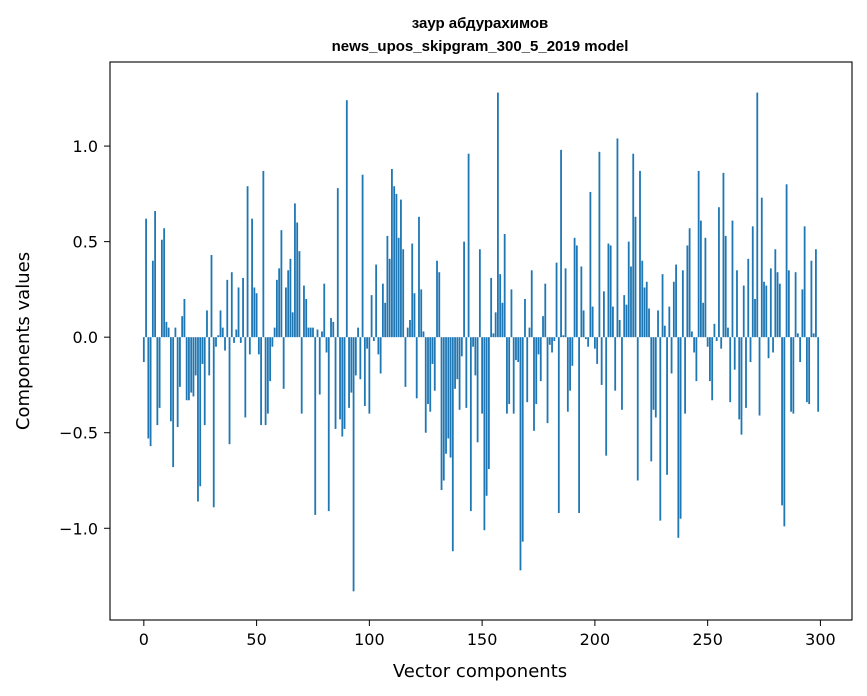 Image resolution: width=867 pixels, height=696 pixels. I want to click on x-tick-label-200: 200, so click(595, 639).